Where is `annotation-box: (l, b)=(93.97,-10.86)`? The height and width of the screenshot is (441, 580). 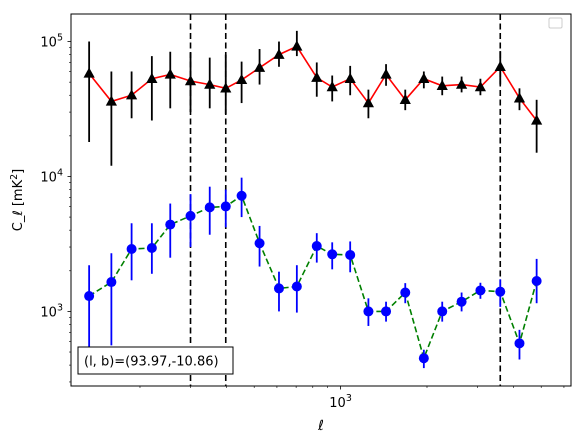
annotation-box: (l, b)=(93.97,-10.86) is located at coordinates (155, 360).